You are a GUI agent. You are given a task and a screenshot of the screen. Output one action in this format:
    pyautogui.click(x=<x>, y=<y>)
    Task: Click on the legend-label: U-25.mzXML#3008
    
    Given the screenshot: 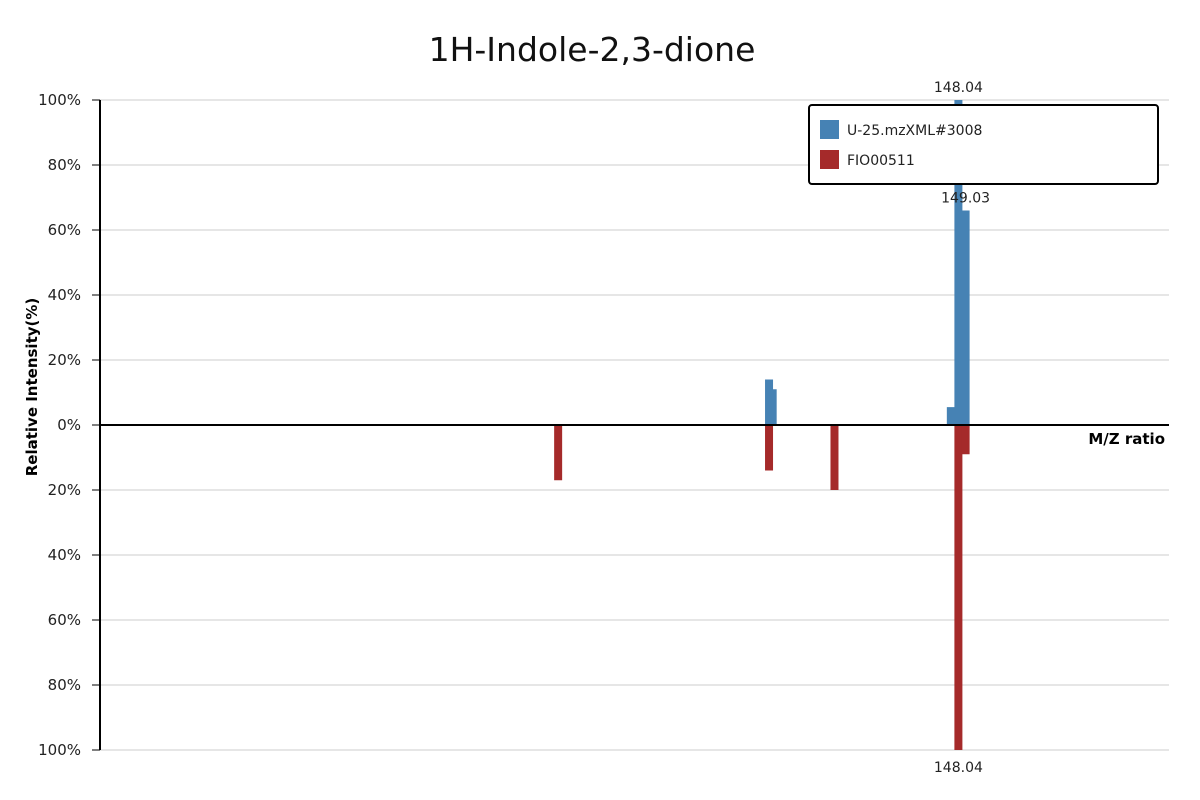 What is the action you would take?
    pyautogui.click(x=914, y=131)
    